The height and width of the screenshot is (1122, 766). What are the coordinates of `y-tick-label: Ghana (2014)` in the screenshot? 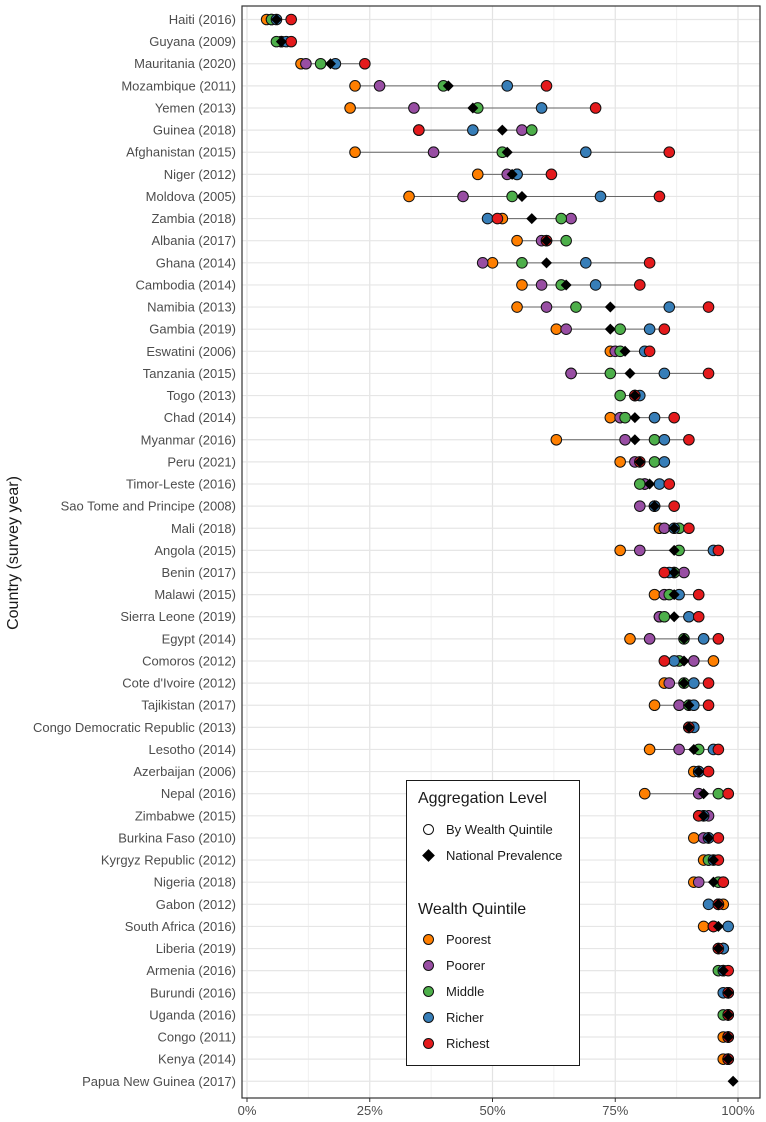 It's located at (196, 262).